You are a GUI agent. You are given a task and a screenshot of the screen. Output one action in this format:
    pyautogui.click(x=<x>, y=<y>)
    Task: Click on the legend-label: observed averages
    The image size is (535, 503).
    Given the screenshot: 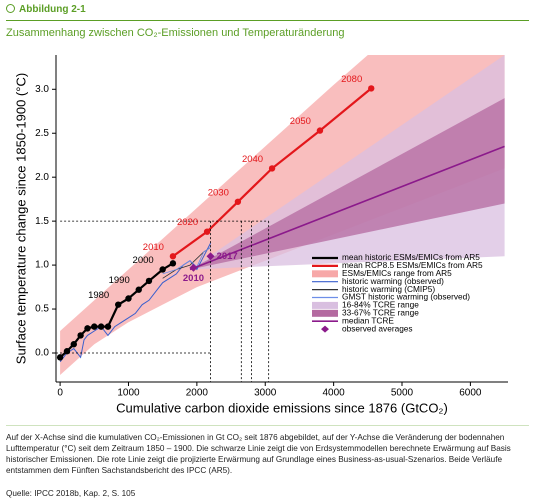 What is the action you would take?
    pyautogui.click(x=377, y=328)
    